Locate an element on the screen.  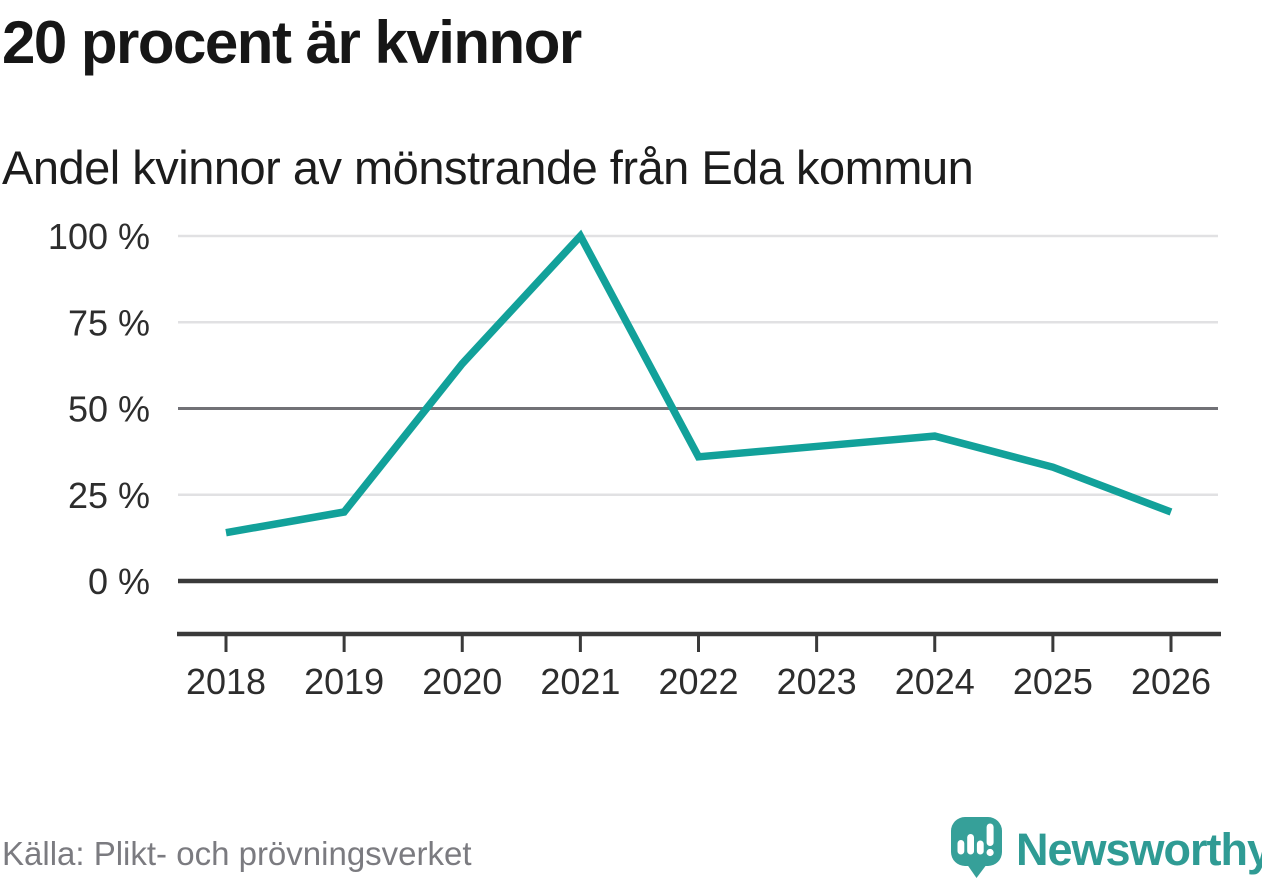
newsworthy-logo: Newsworthy is located at coordinates (1105, 847).